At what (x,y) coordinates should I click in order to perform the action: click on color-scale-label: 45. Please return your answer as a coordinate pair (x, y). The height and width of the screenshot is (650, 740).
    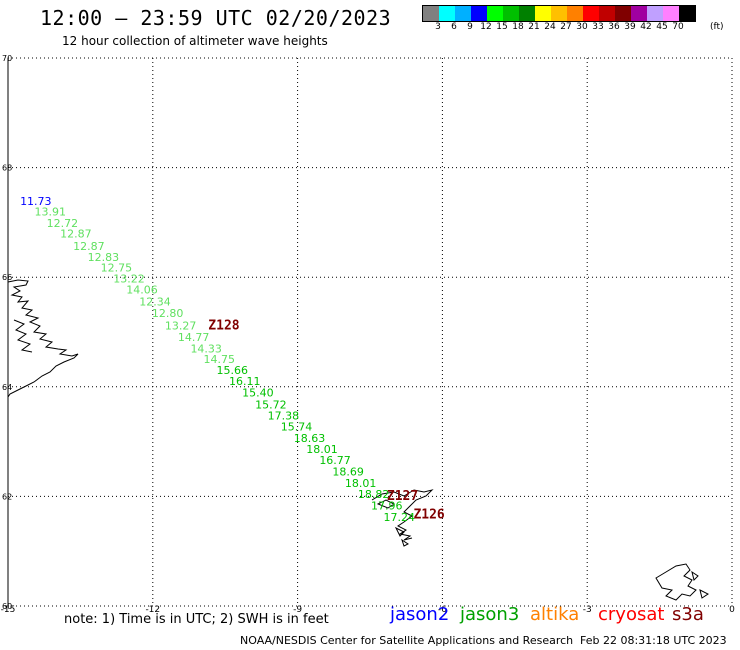
    Looking at the image, I should click on (662, 27).